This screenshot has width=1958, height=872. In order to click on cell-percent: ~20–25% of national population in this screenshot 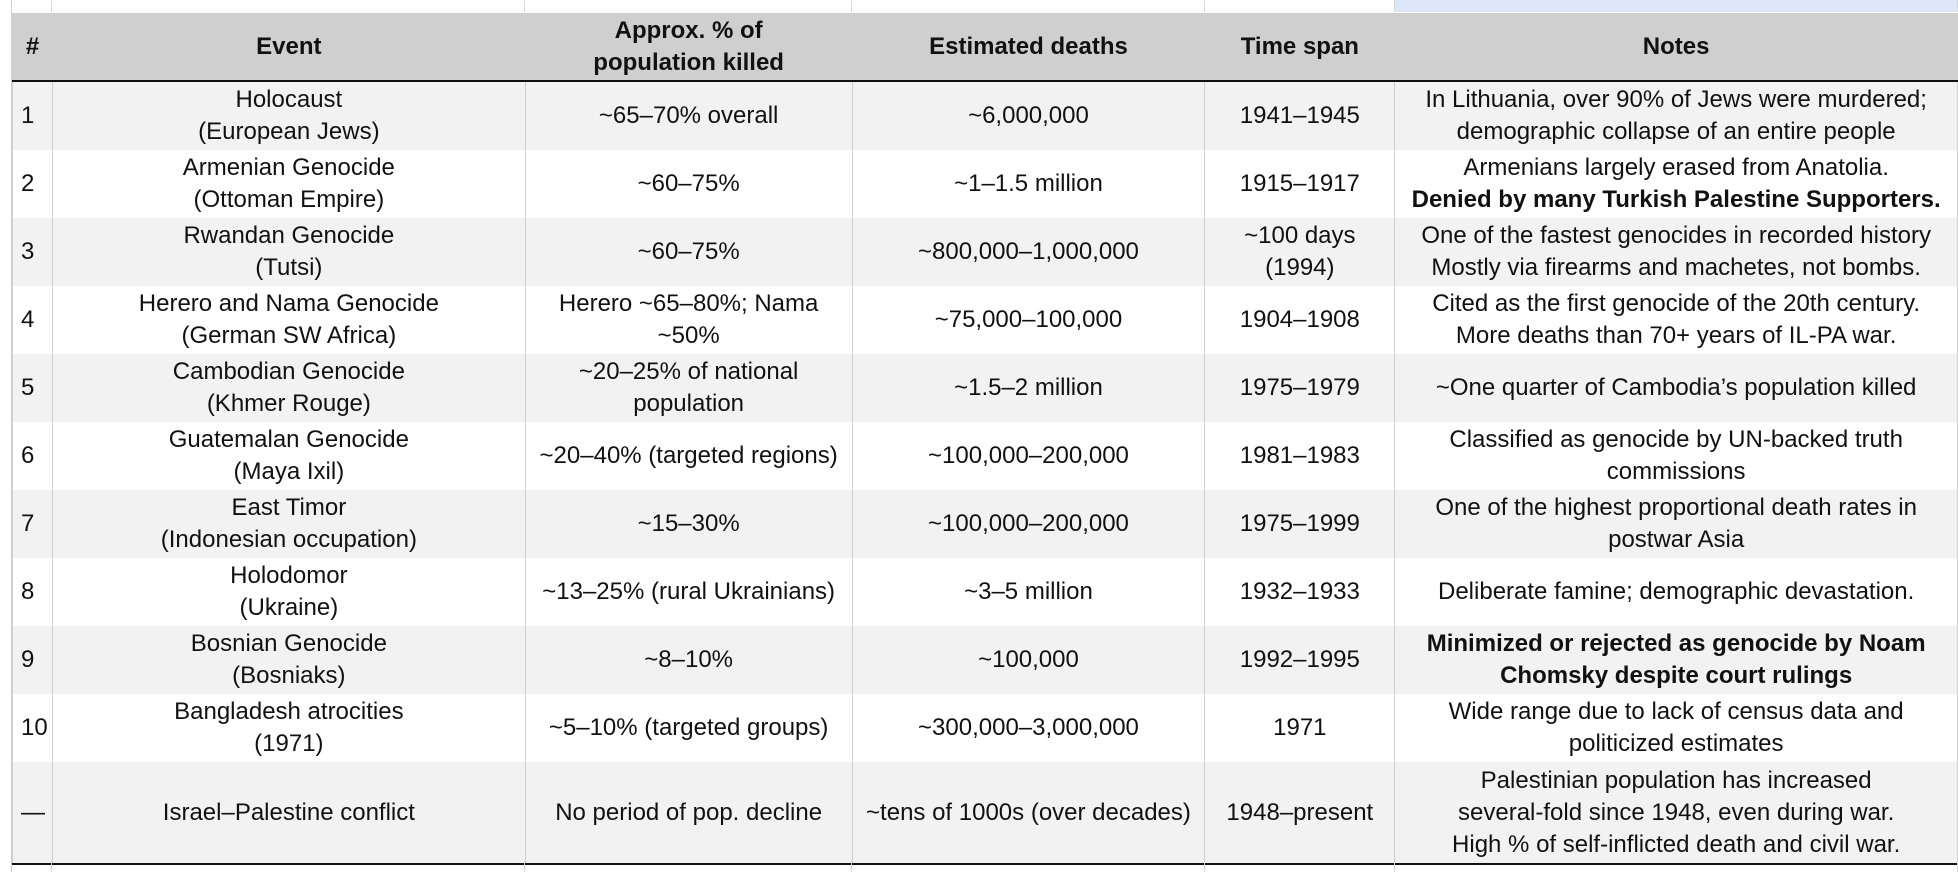, I will do `click(688, 388)`.